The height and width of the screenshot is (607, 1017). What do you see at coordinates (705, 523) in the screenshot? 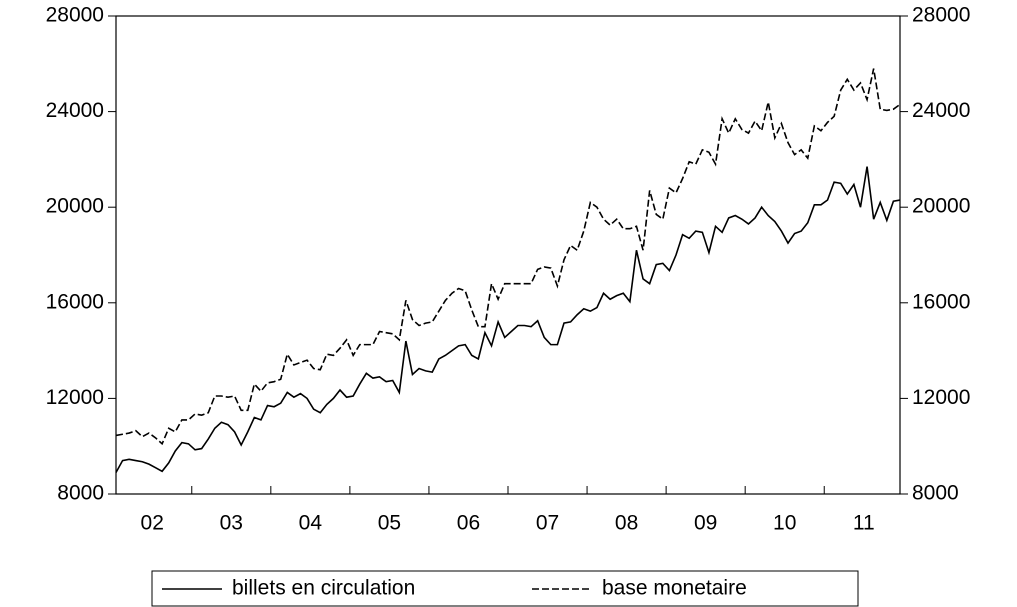
I see `x-tick-label: 09` at bounding box center [705, 523].